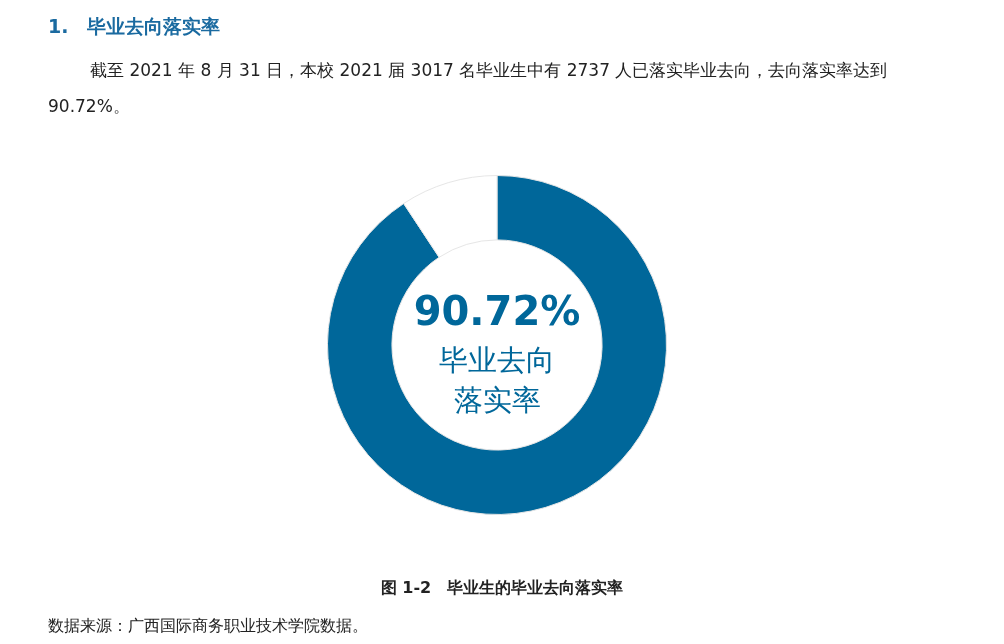  I want to click on caption: 图 1-2 毕业生的毕业去向落实率, so click(502, 588).